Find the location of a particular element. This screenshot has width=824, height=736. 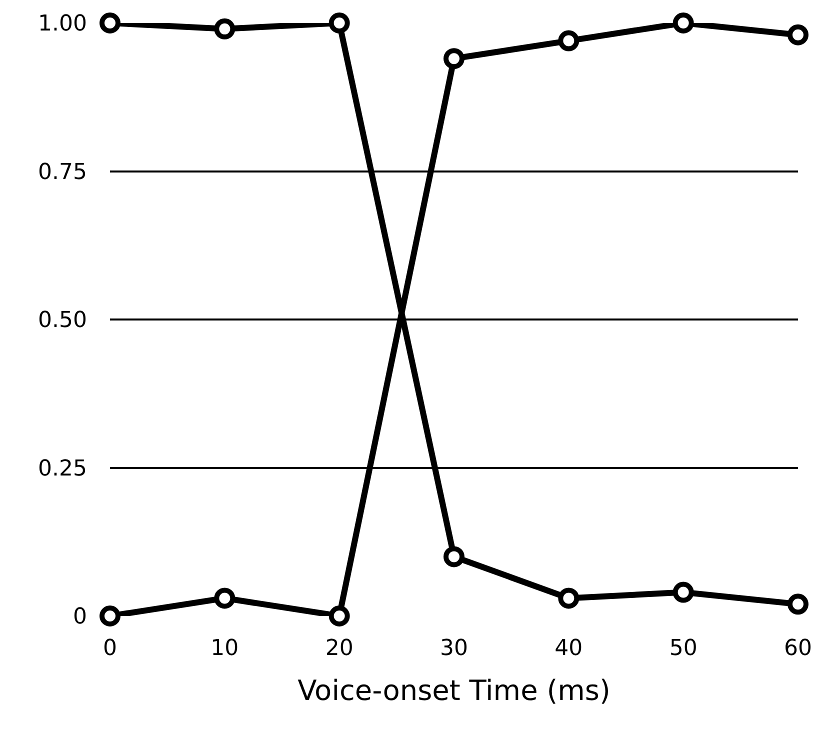

y-tick-label: 0.50 is located at coordinates (62, 321).